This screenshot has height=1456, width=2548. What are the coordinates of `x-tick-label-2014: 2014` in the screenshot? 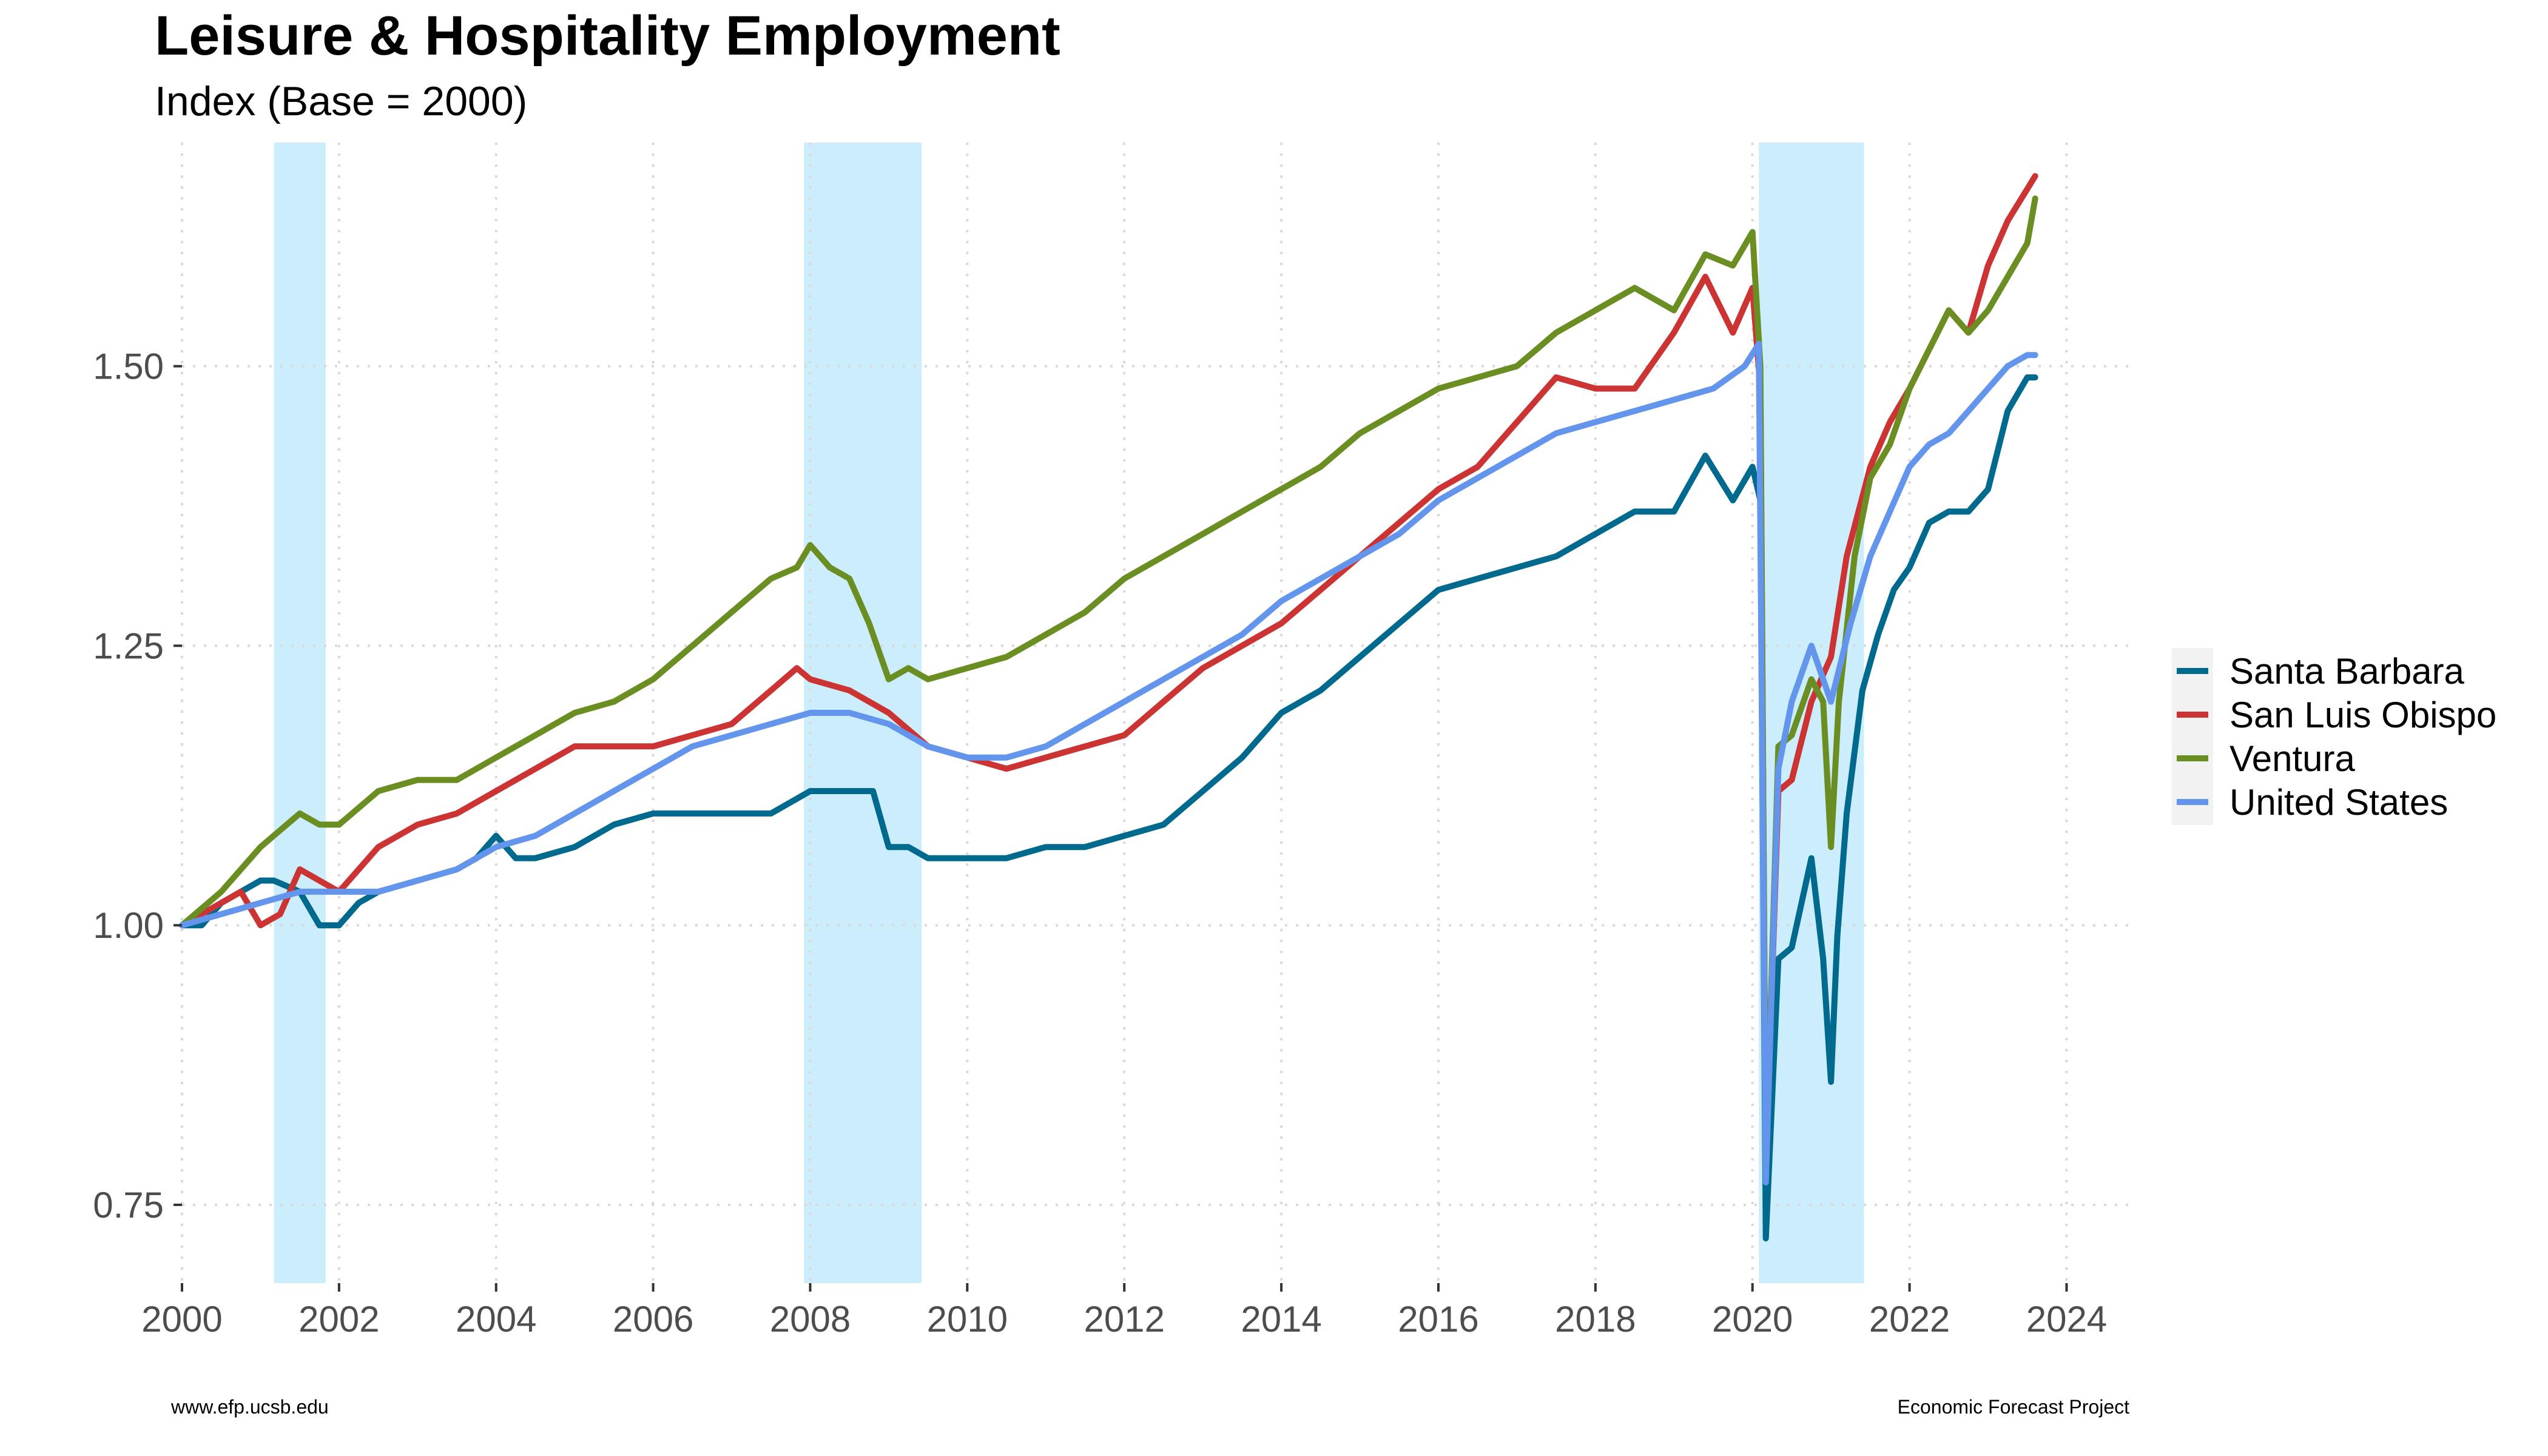 It's located at (1281, 1319).